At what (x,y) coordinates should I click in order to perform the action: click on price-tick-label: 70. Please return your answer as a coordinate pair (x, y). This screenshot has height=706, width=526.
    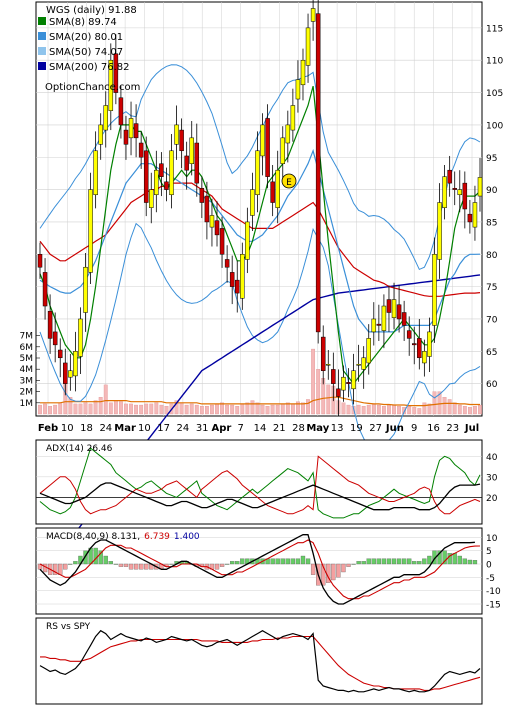
    Looking at the image, I should click on (492, 320).